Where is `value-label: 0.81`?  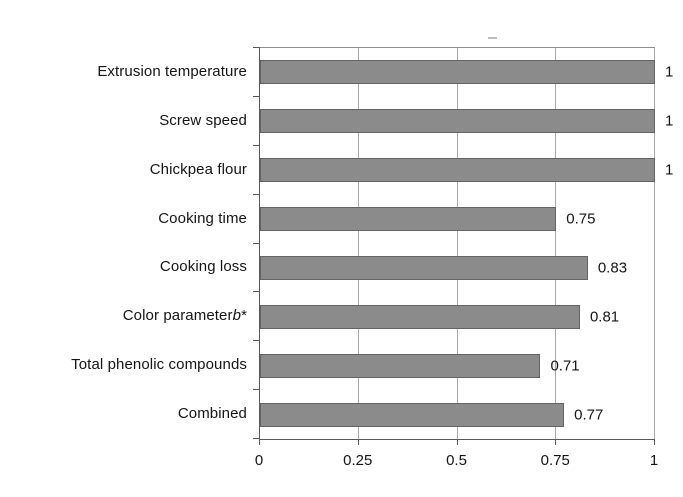
value-label: 0.81 is located at coordinates (604, 317).